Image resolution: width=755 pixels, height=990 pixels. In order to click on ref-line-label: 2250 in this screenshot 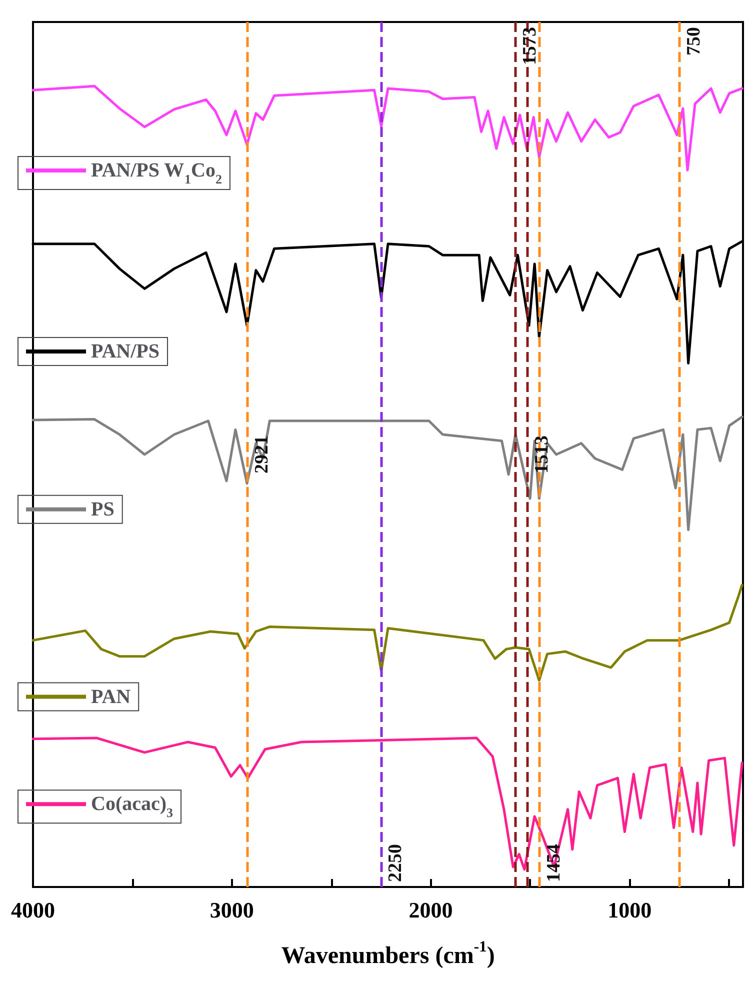, I will do `click(395, 863)`.